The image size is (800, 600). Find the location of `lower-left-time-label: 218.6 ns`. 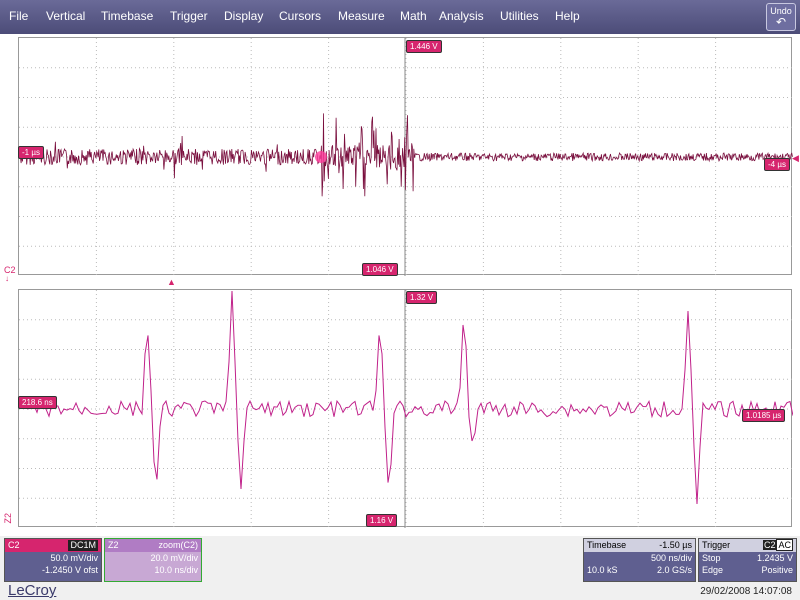

lower-left-time-label: 218.6 ns is located at coordinates (37, 402).